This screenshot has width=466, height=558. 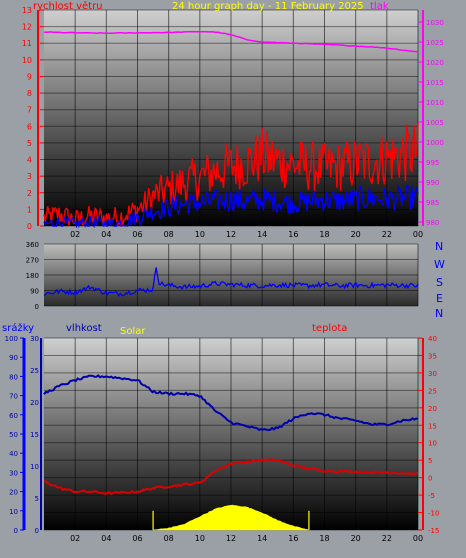 What do you see at coordinates (433, 514) in the screenshot?
I see `temp-y-tick-label: -10` at bounding box center [433, 514].